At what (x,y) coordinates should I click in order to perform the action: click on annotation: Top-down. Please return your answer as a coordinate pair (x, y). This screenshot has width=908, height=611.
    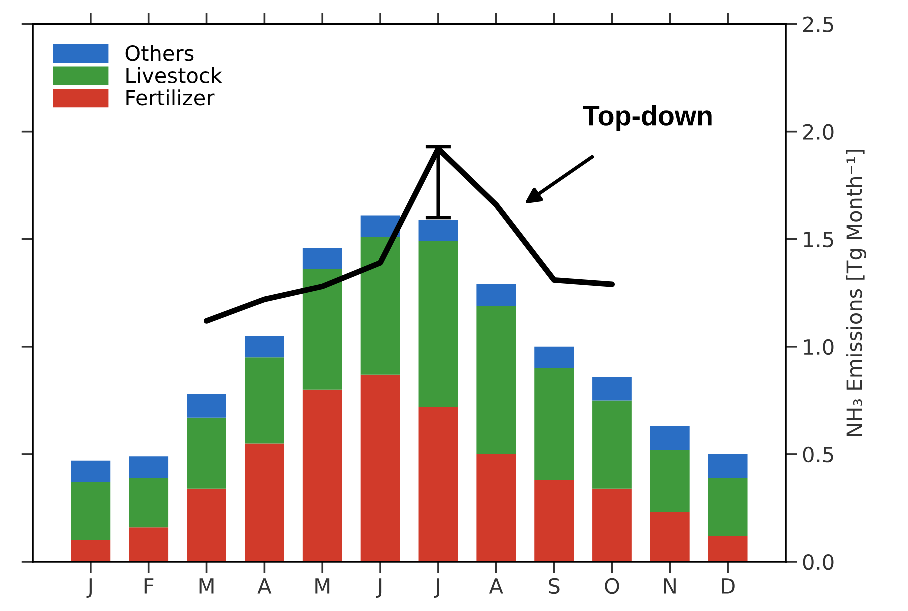
    Looking at the image, I should click on (647, 118).